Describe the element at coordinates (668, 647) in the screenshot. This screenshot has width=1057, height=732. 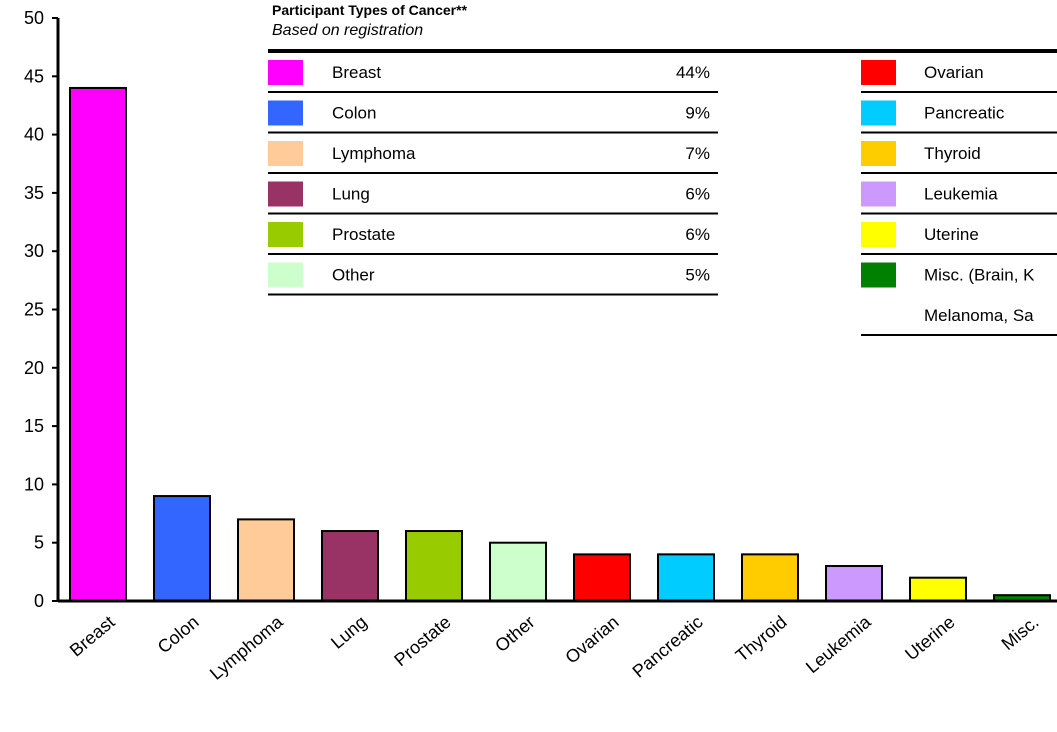
I see `x-tick-label: Pancreatic` at that location.